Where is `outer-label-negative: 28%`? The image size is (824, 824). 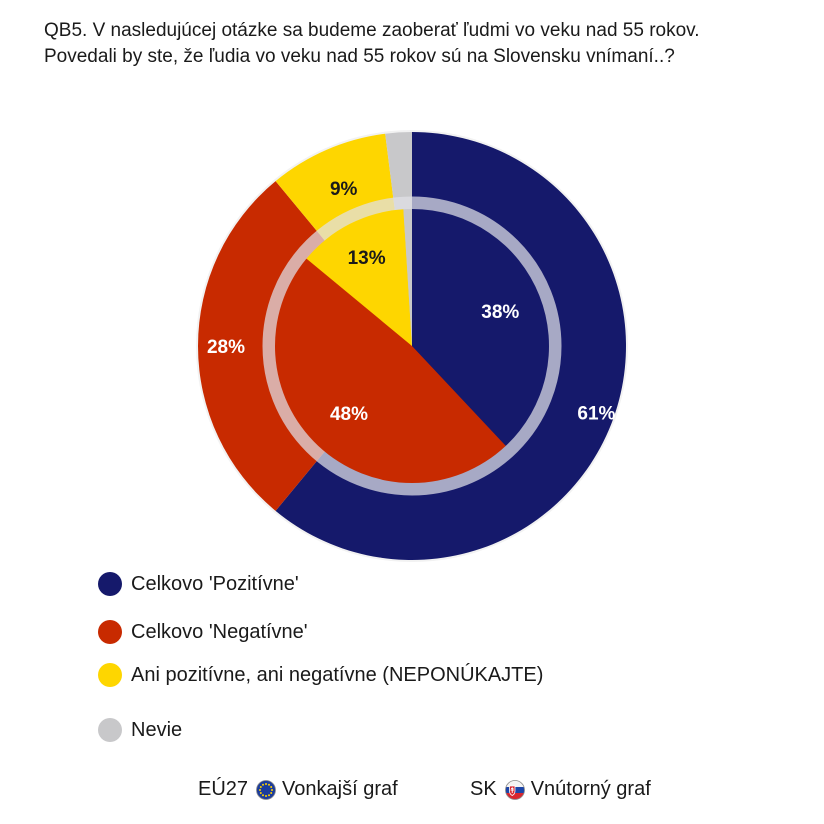
outer-label-negative: 28% is located at coordinates (226, 347).